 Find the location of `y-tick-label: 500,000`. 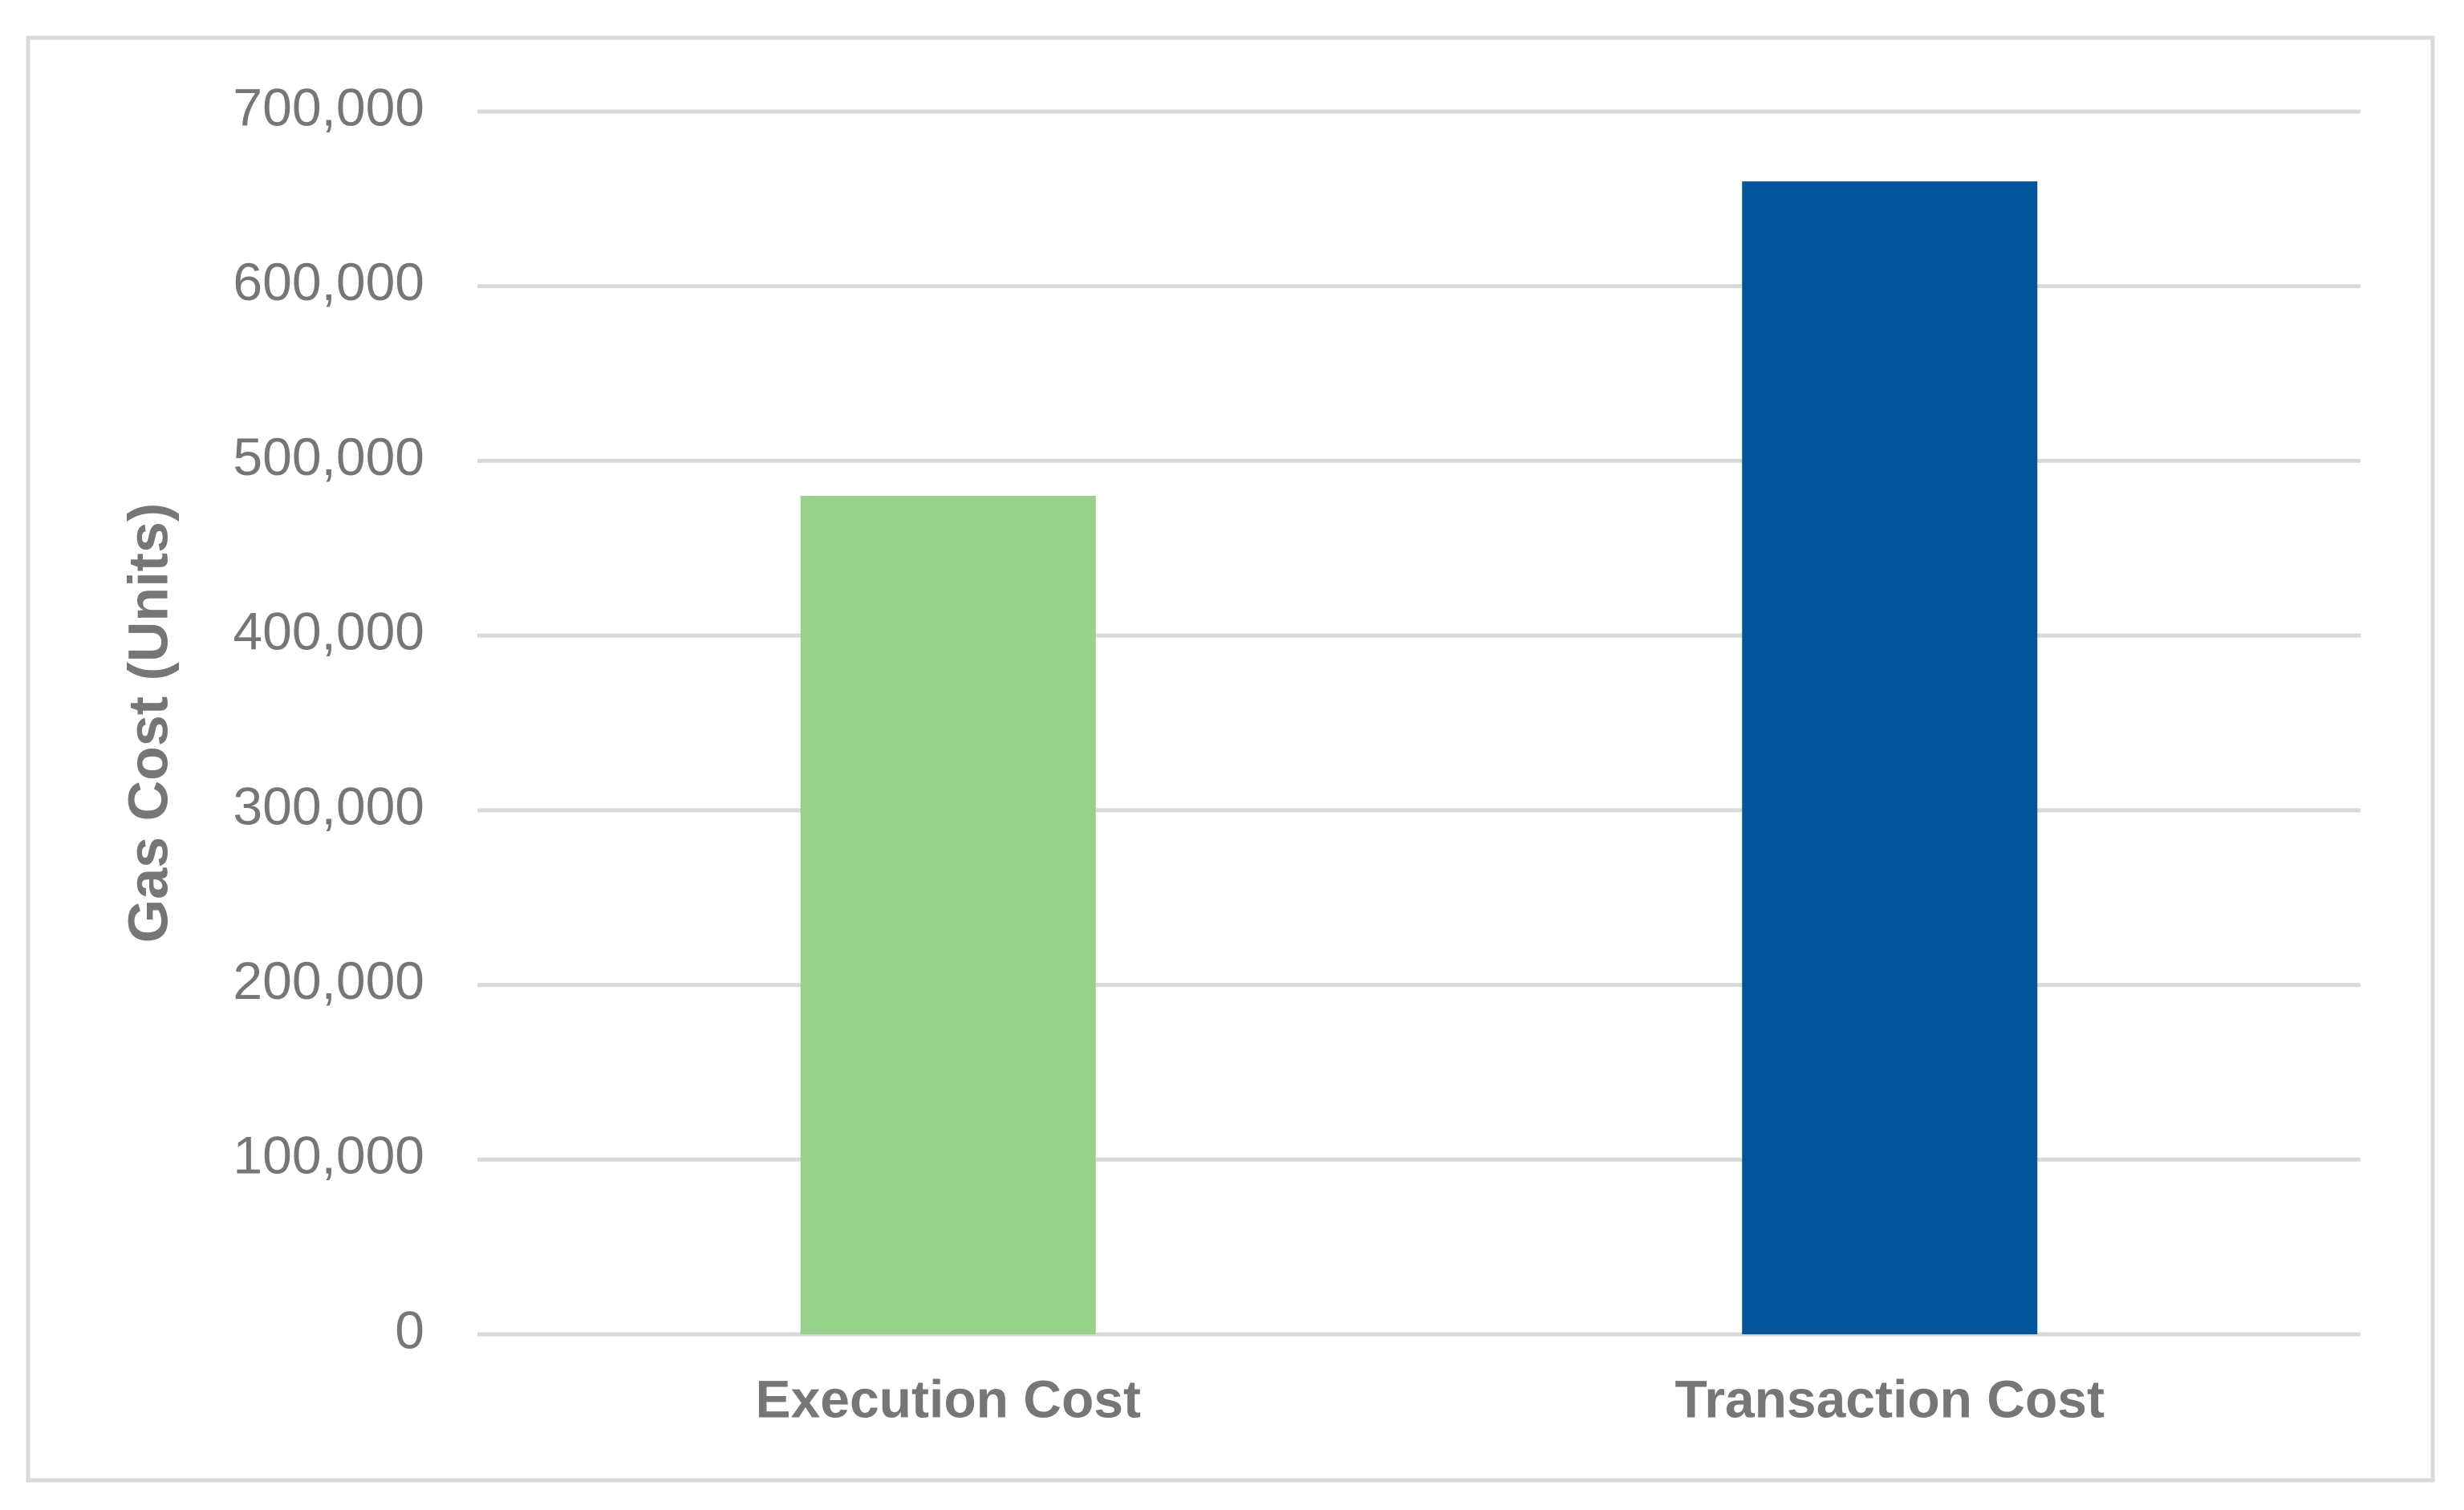

y-tick-label: 500,000 is located at coordinates (328, 456).